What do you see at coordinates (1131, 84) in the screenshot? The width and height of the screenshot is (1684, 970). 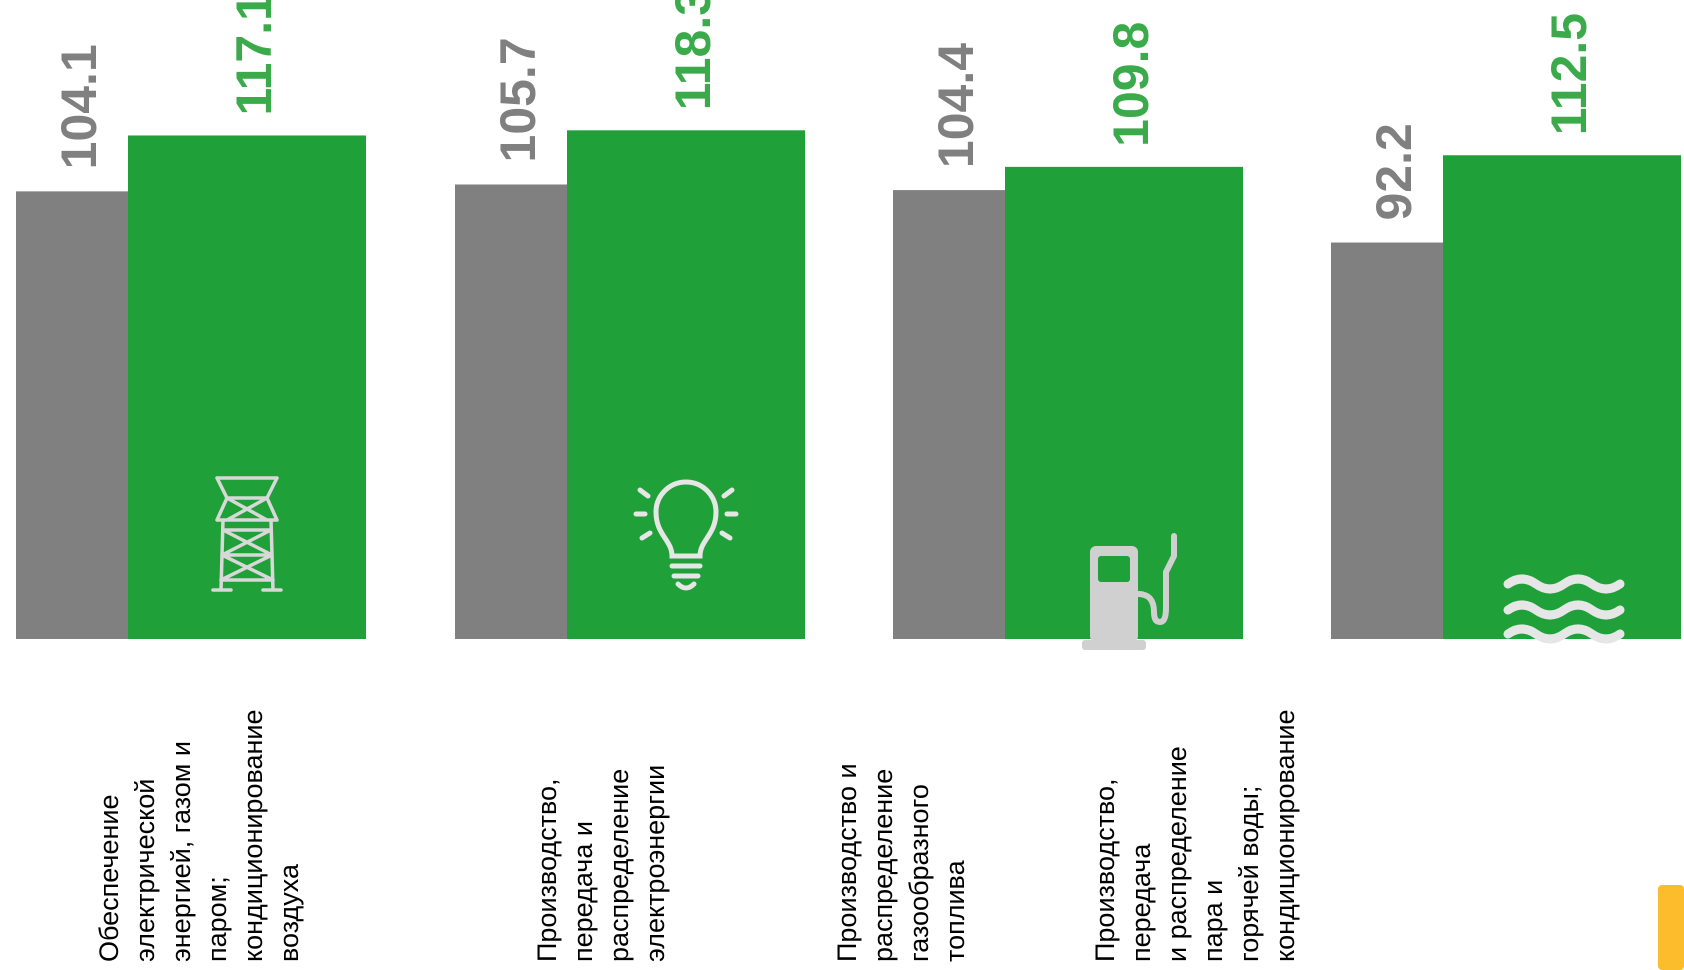 I see `value-label-green-3: 109.8` at bounding box center [1131, 84].